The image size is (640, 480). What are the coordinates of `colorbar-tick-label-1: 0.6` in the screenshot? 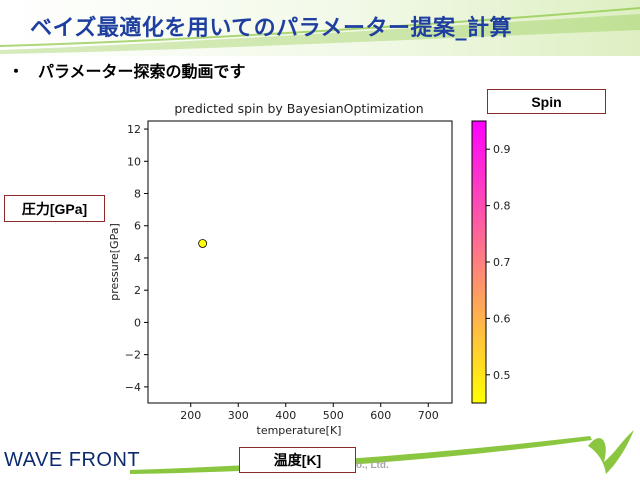 It's located at (502, 318).